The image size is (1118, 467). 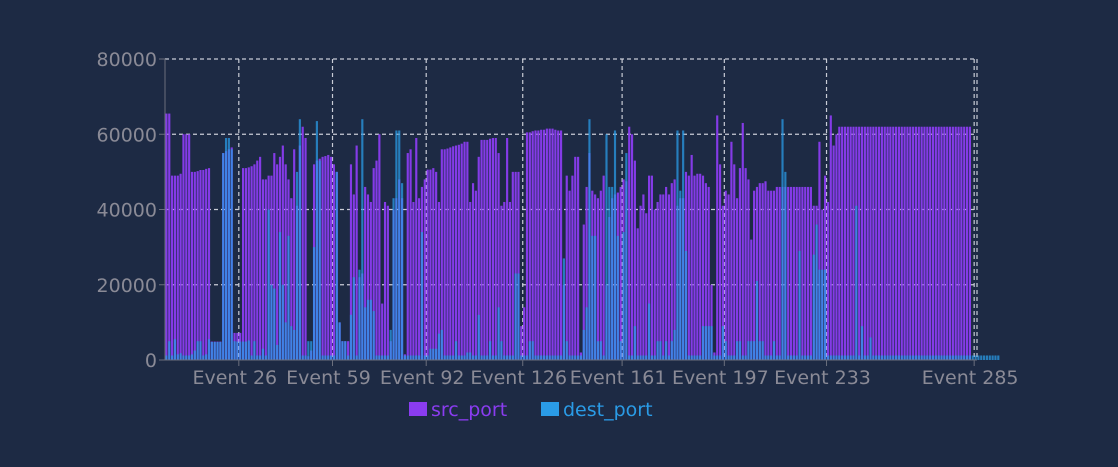 What do you see at coordinates (822, 378) in the screenshot?
I see `x-tick-label: Event 233` at bounding box center [822, 378].